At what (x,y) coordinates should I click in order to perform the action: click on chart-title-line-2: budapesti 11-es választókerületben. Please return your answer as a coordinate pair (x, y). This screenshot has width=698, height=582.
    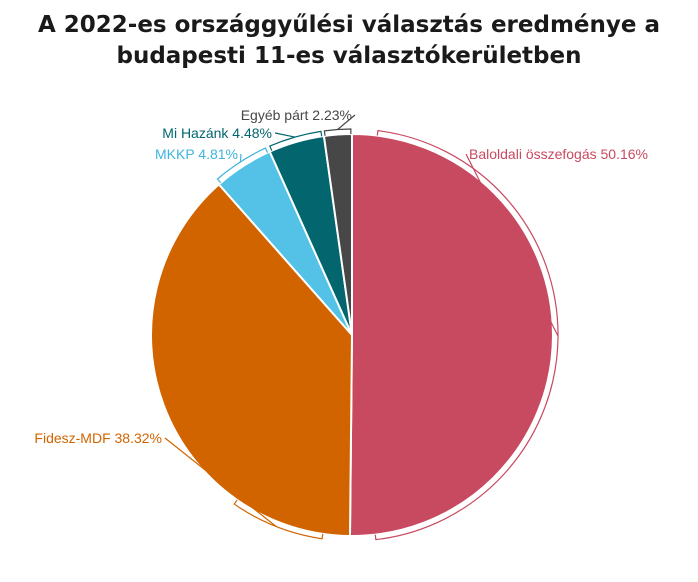
    Looking at the image, I should click on (349, 56).